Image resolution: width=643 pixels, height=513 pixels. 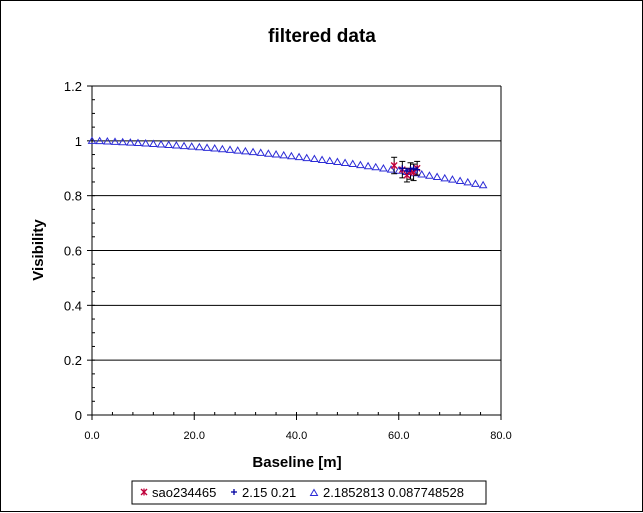 What do you see at coordinates (91, 436) in the screenshot?
I see `x-tick-label: 0.0` at bounding box center [91, 436].